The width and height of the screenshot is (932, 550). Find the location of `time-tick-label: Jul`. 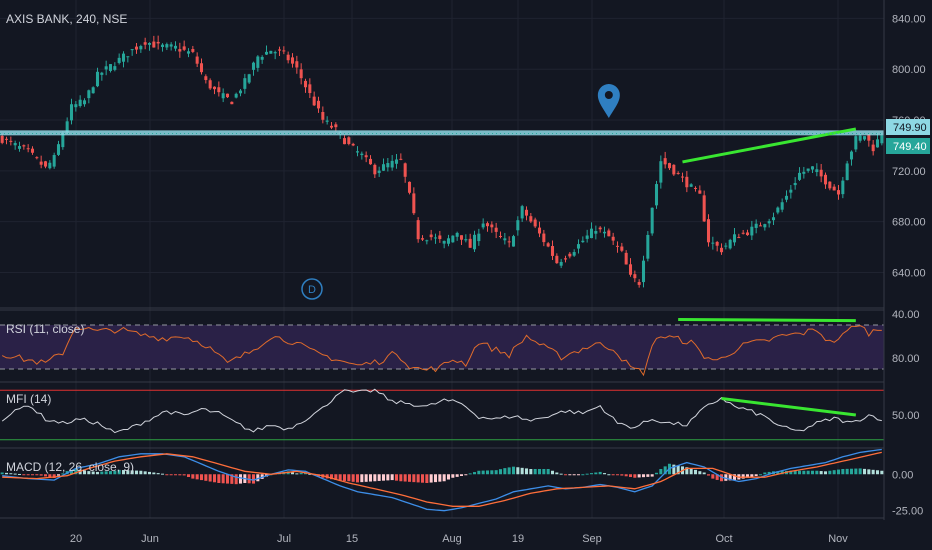

time-tick-label: Jul is located at coordinates (284, 539).